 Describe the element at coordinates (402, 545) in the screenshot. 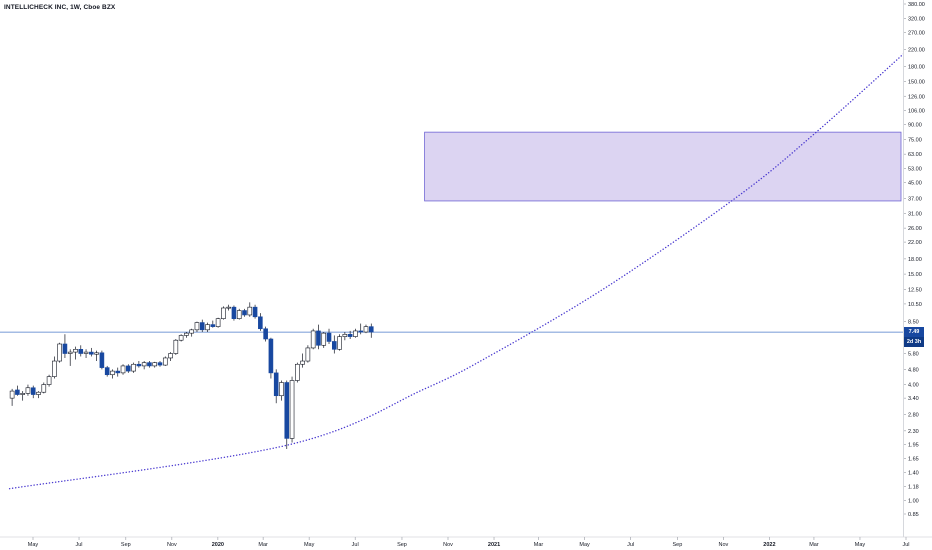

I see `x-tick-label: Sep` at that location.